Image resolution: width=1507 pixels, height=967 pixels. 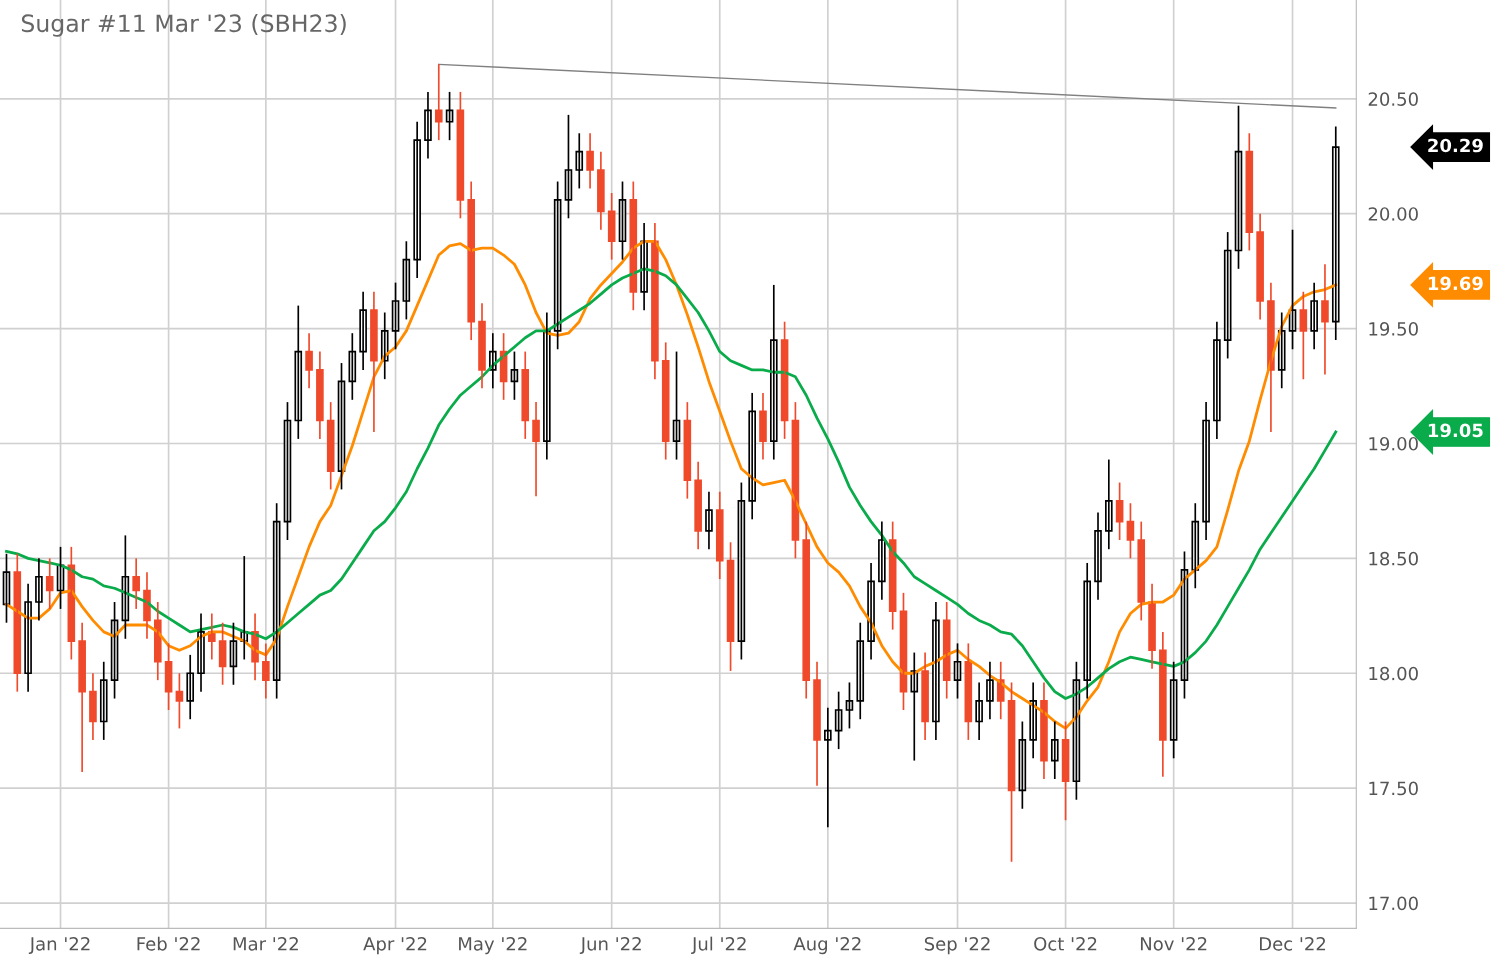 I want to click on y-tick-label: 17.00, so click(x=1393, y=903).